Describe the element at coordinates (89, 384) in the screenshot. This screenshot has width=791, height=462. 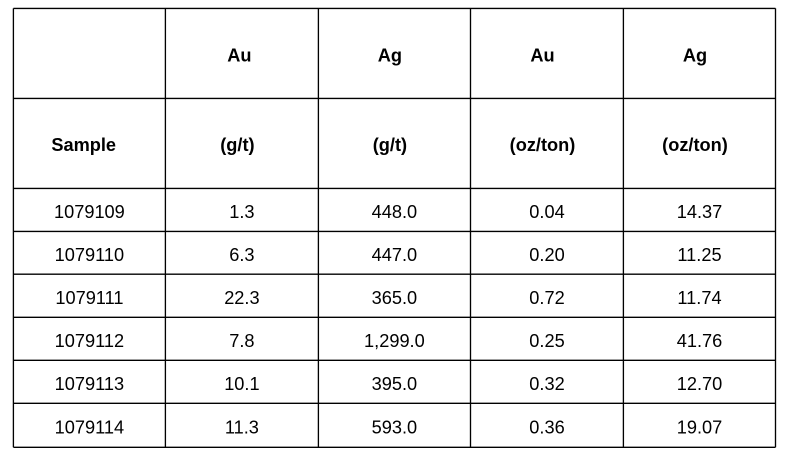
I see `svg-text: 1079113` at that location.